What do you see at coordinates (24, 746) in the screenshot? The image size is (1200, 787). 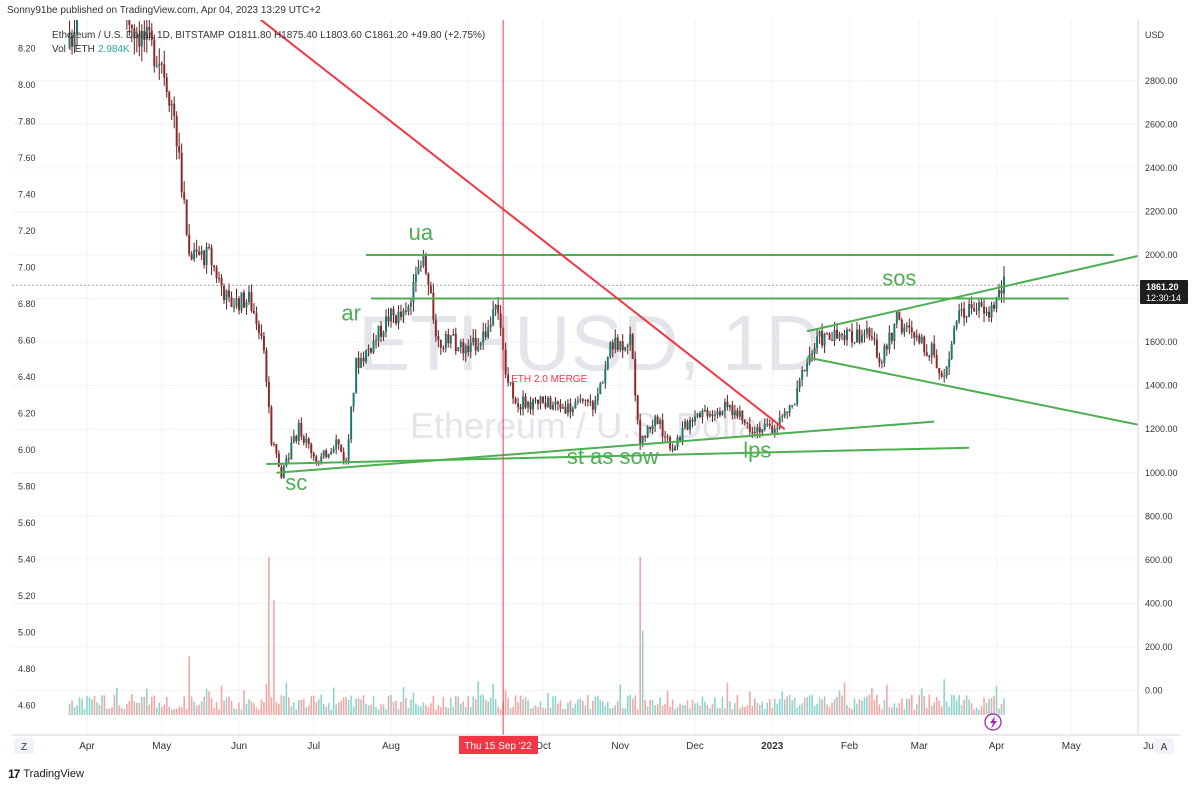 I see `zoom-left-button` at bounding box center [24, 746].